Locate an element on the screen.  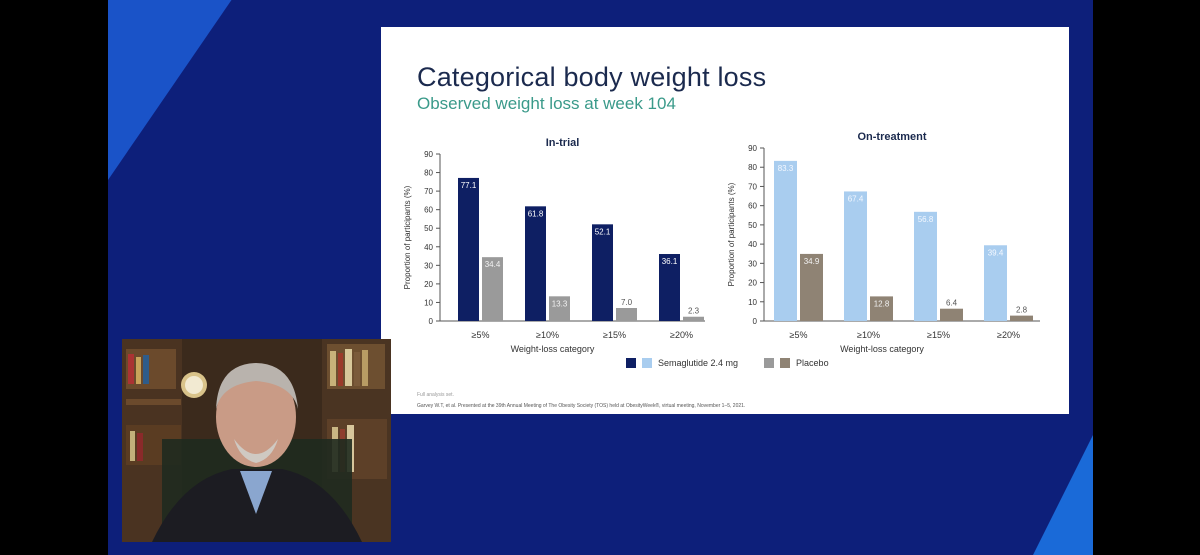
speaker-video-feed is located at coordinates (256, 440).